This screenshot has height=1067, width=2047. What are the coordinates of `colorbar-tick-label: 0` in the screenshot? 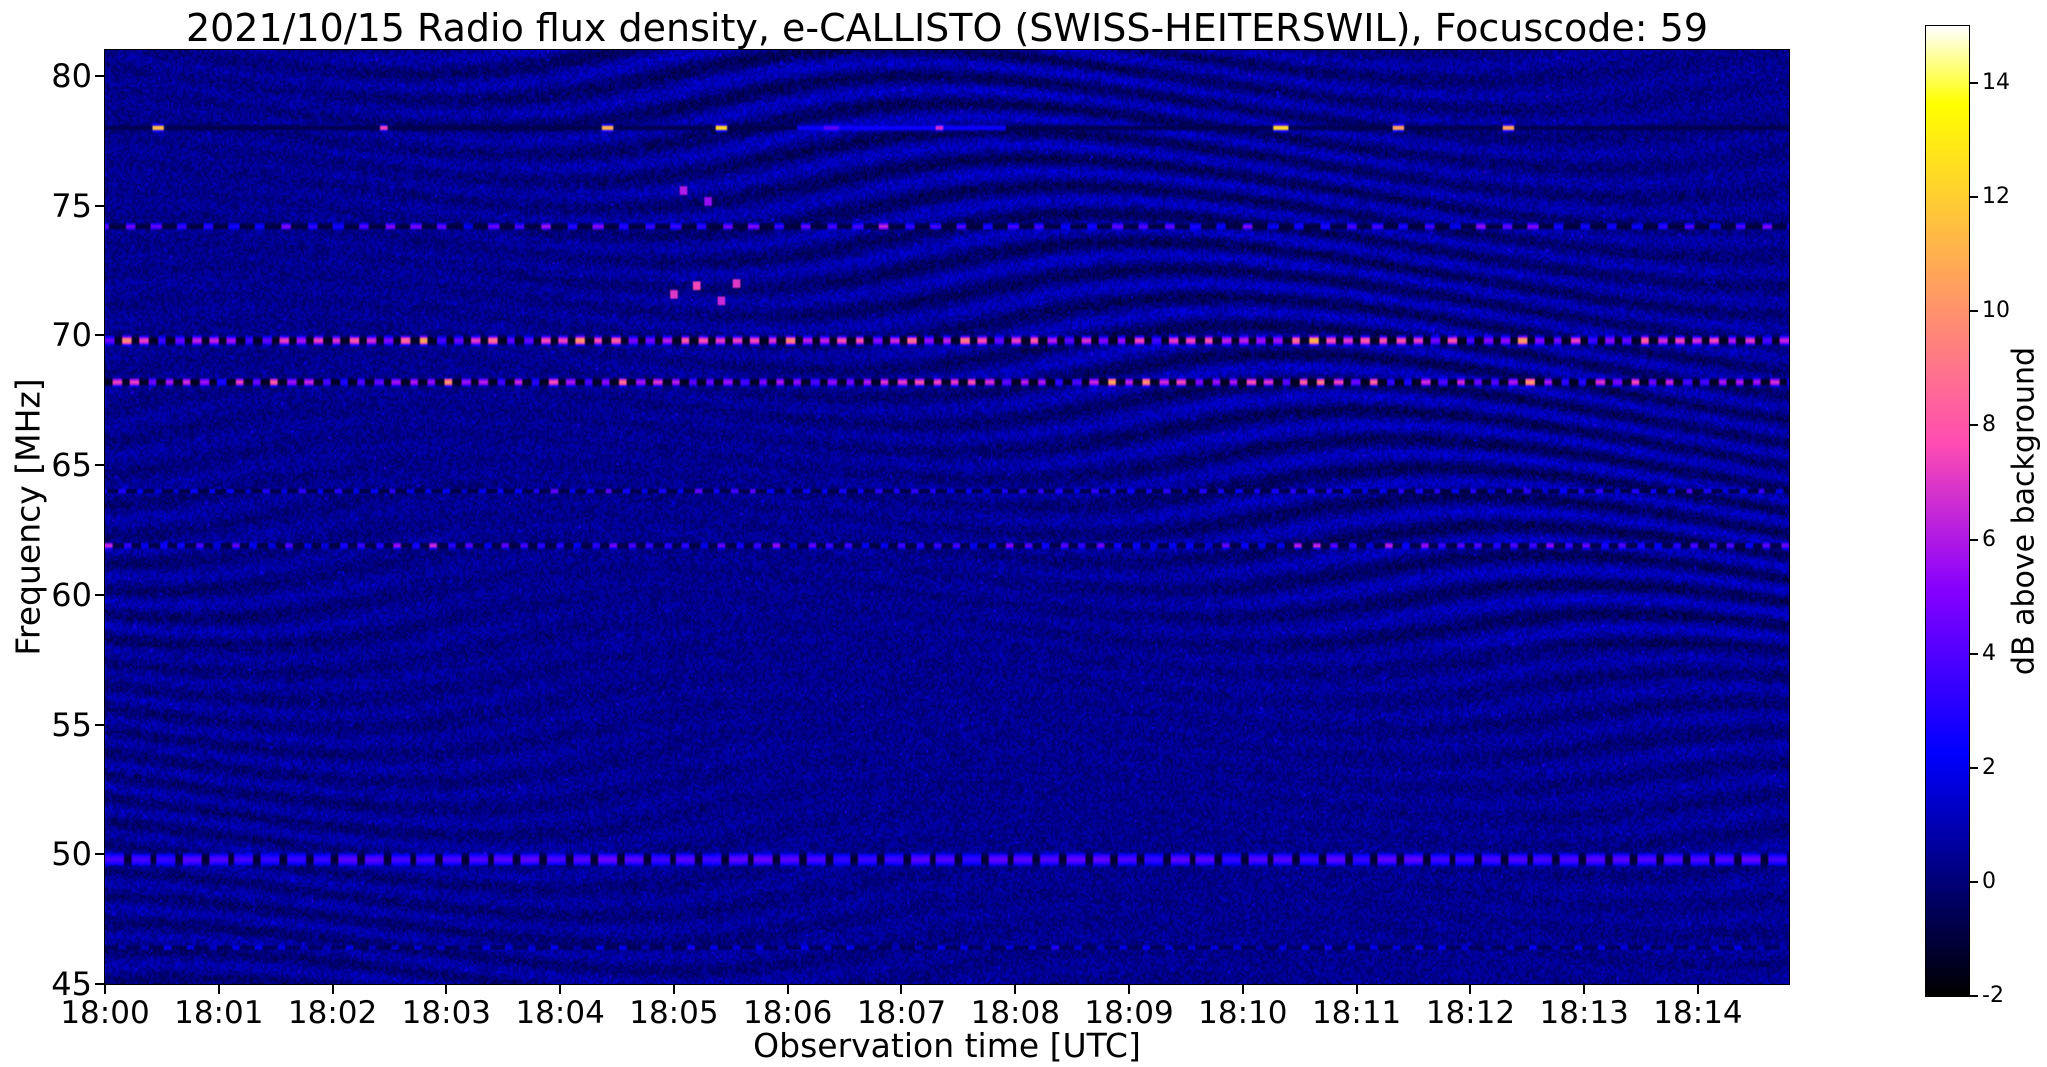 It's located at (1989, 881).